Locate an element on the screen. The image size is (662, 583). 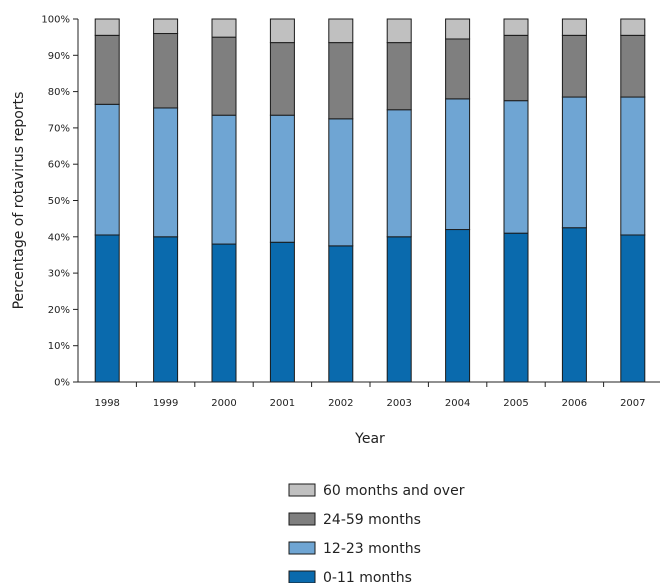
y-tick-label: 40% is located at coordinates (59, 237).